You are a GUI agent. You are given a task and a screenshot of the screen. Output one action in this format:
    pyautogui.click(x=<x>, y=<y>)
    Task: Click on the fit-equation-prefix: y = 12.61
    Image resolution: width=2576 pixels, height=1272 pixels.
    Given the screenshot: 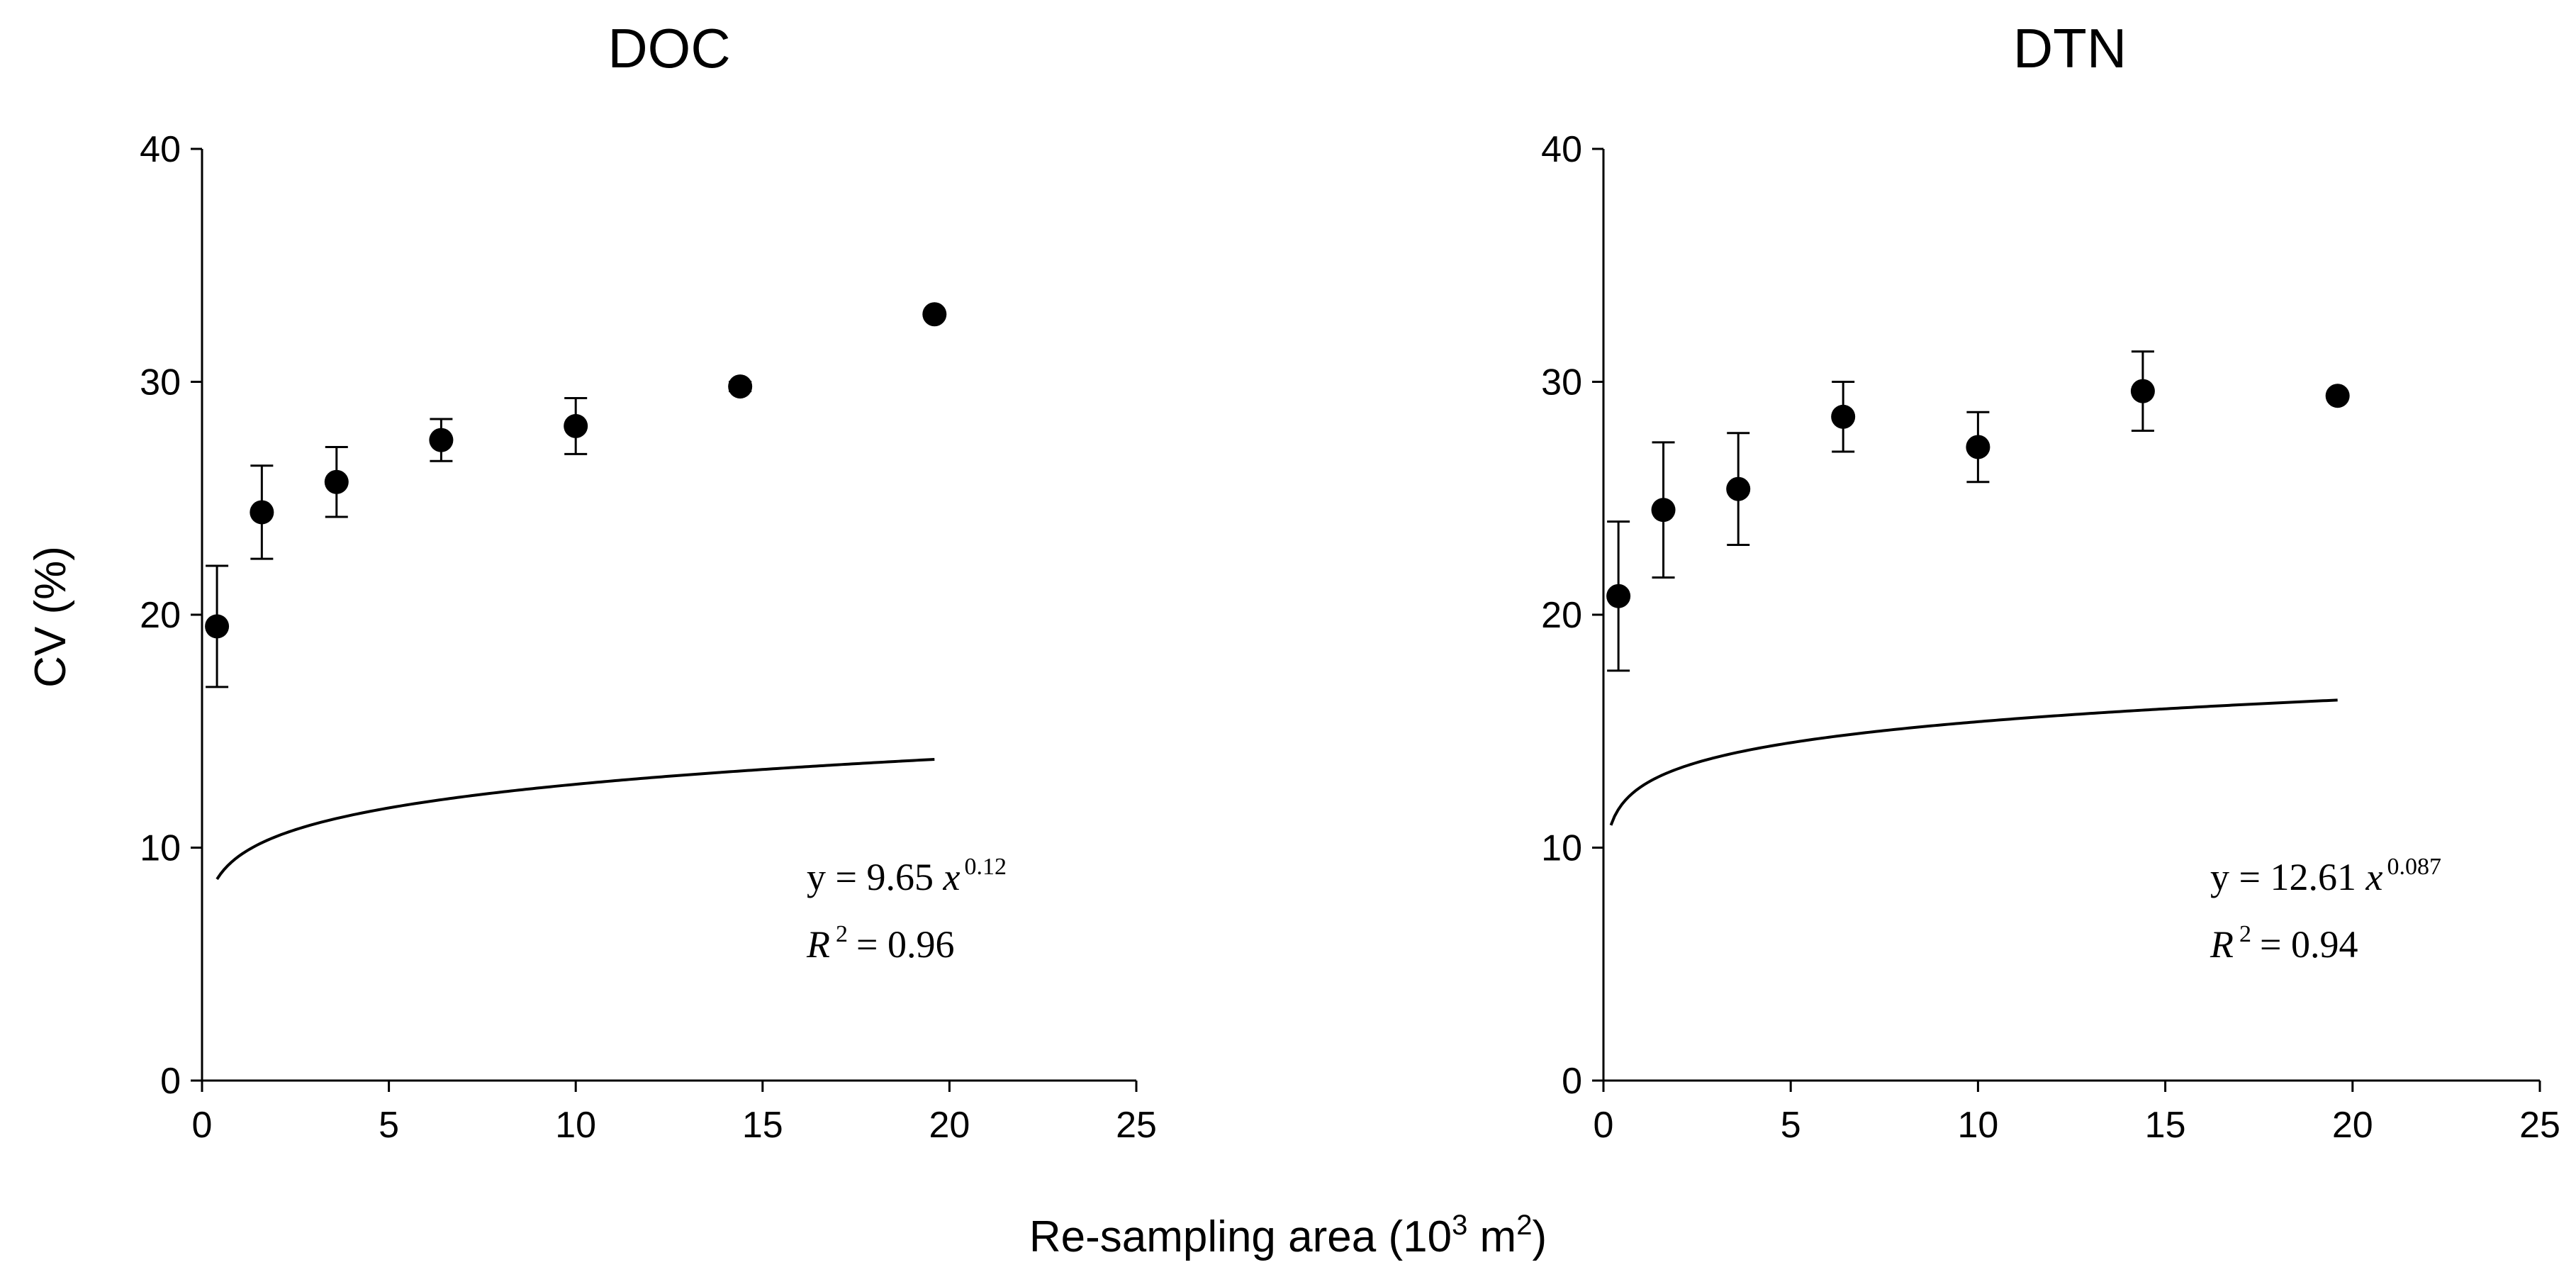 What is the action you would take?
    pyautogui.click(x=2288, y=877)
    